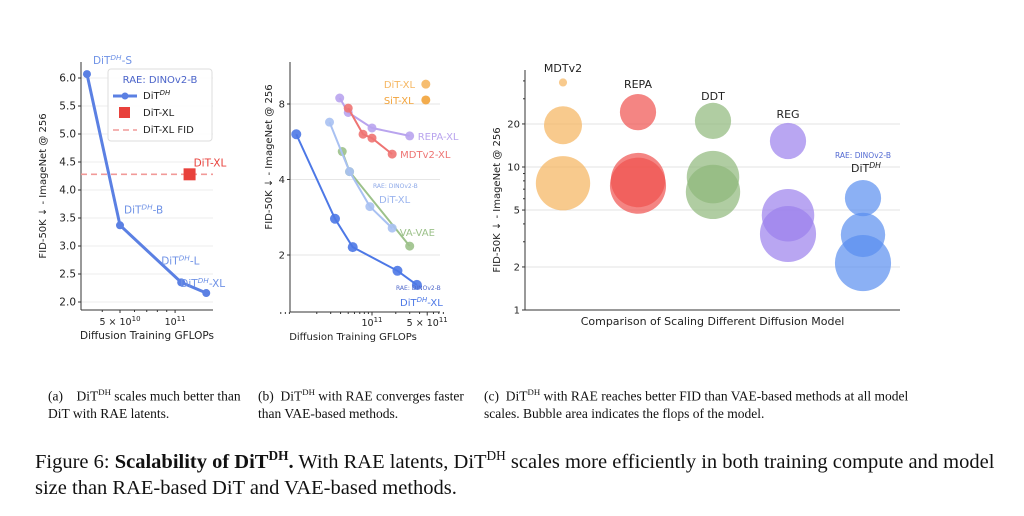 This screenshot has width=1024, height=516. Describe the element at coordinates (180, 260) in the screenshot. I see `data-label: DiTDH-L` at that location.